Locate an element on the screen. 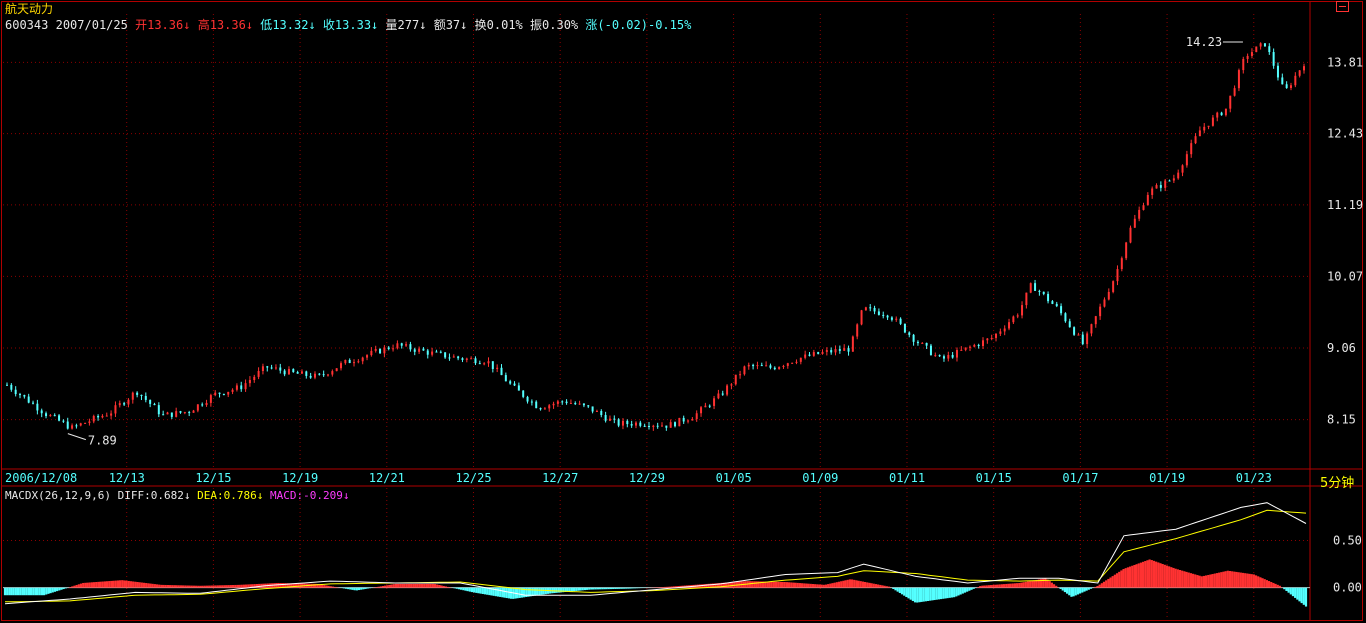  diff-label: DIFF: is located at coordinates (134, 495).